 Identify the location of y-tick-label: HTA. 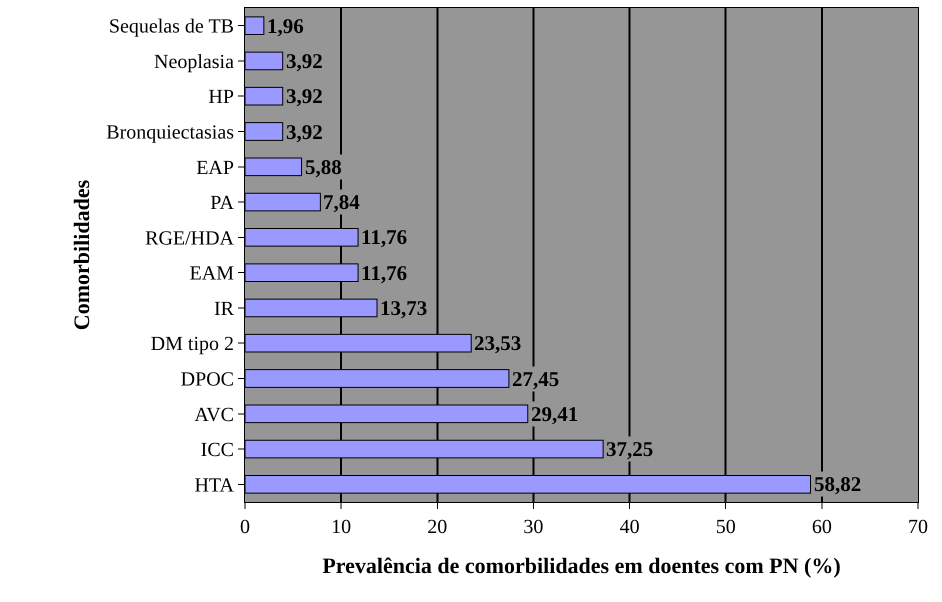
(214, 485).